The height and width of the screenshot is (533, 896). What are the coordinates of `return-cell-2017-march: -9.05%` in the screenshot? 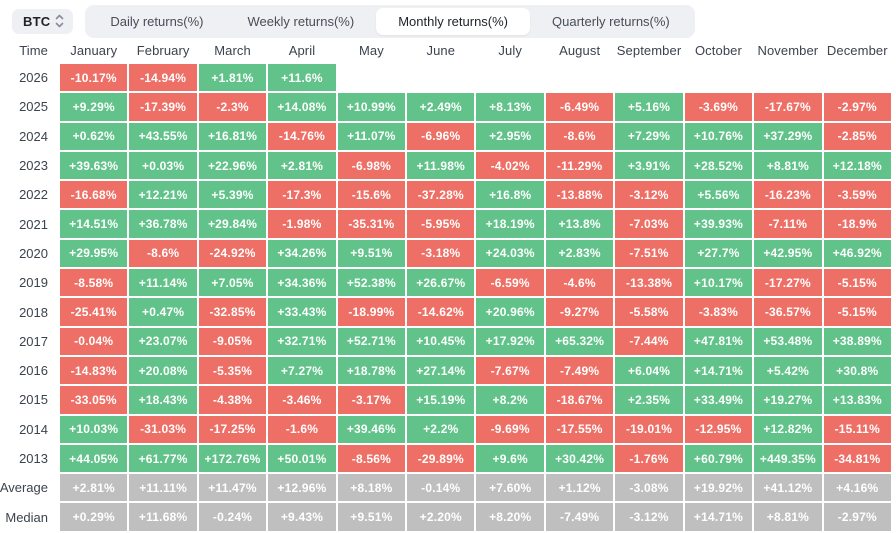 It's located at (232, 341).